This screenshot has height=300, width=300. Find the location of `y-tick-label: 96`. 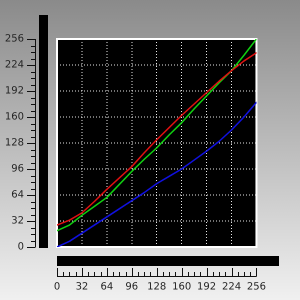

y-tick-label: 96 is located at coordinates (17, 169).